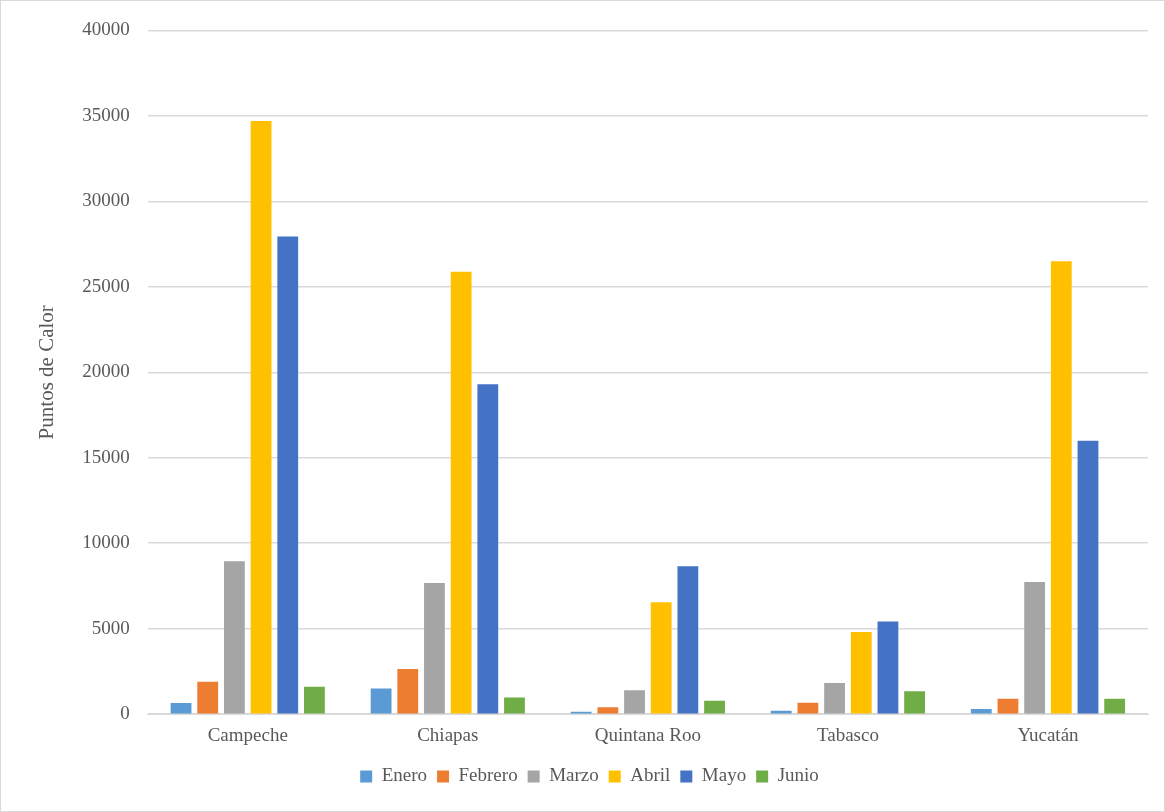 Image resolution: width=1165 pixels, height=812 pixels. I want to click on y-tick-label: 35000, so click(106, 114).